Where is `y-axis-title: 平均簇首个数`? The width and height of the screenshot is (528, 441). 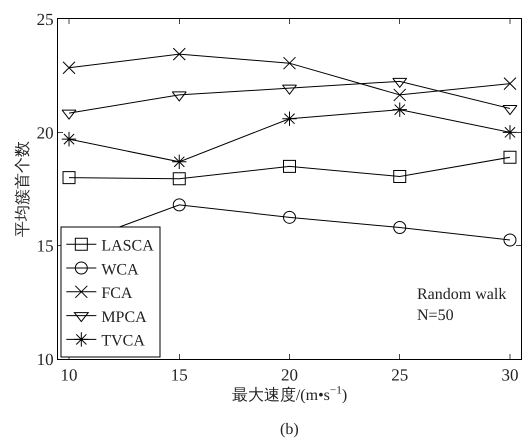
y-axis-title: 平均簇首个数 is located at coordinates (23, 189).